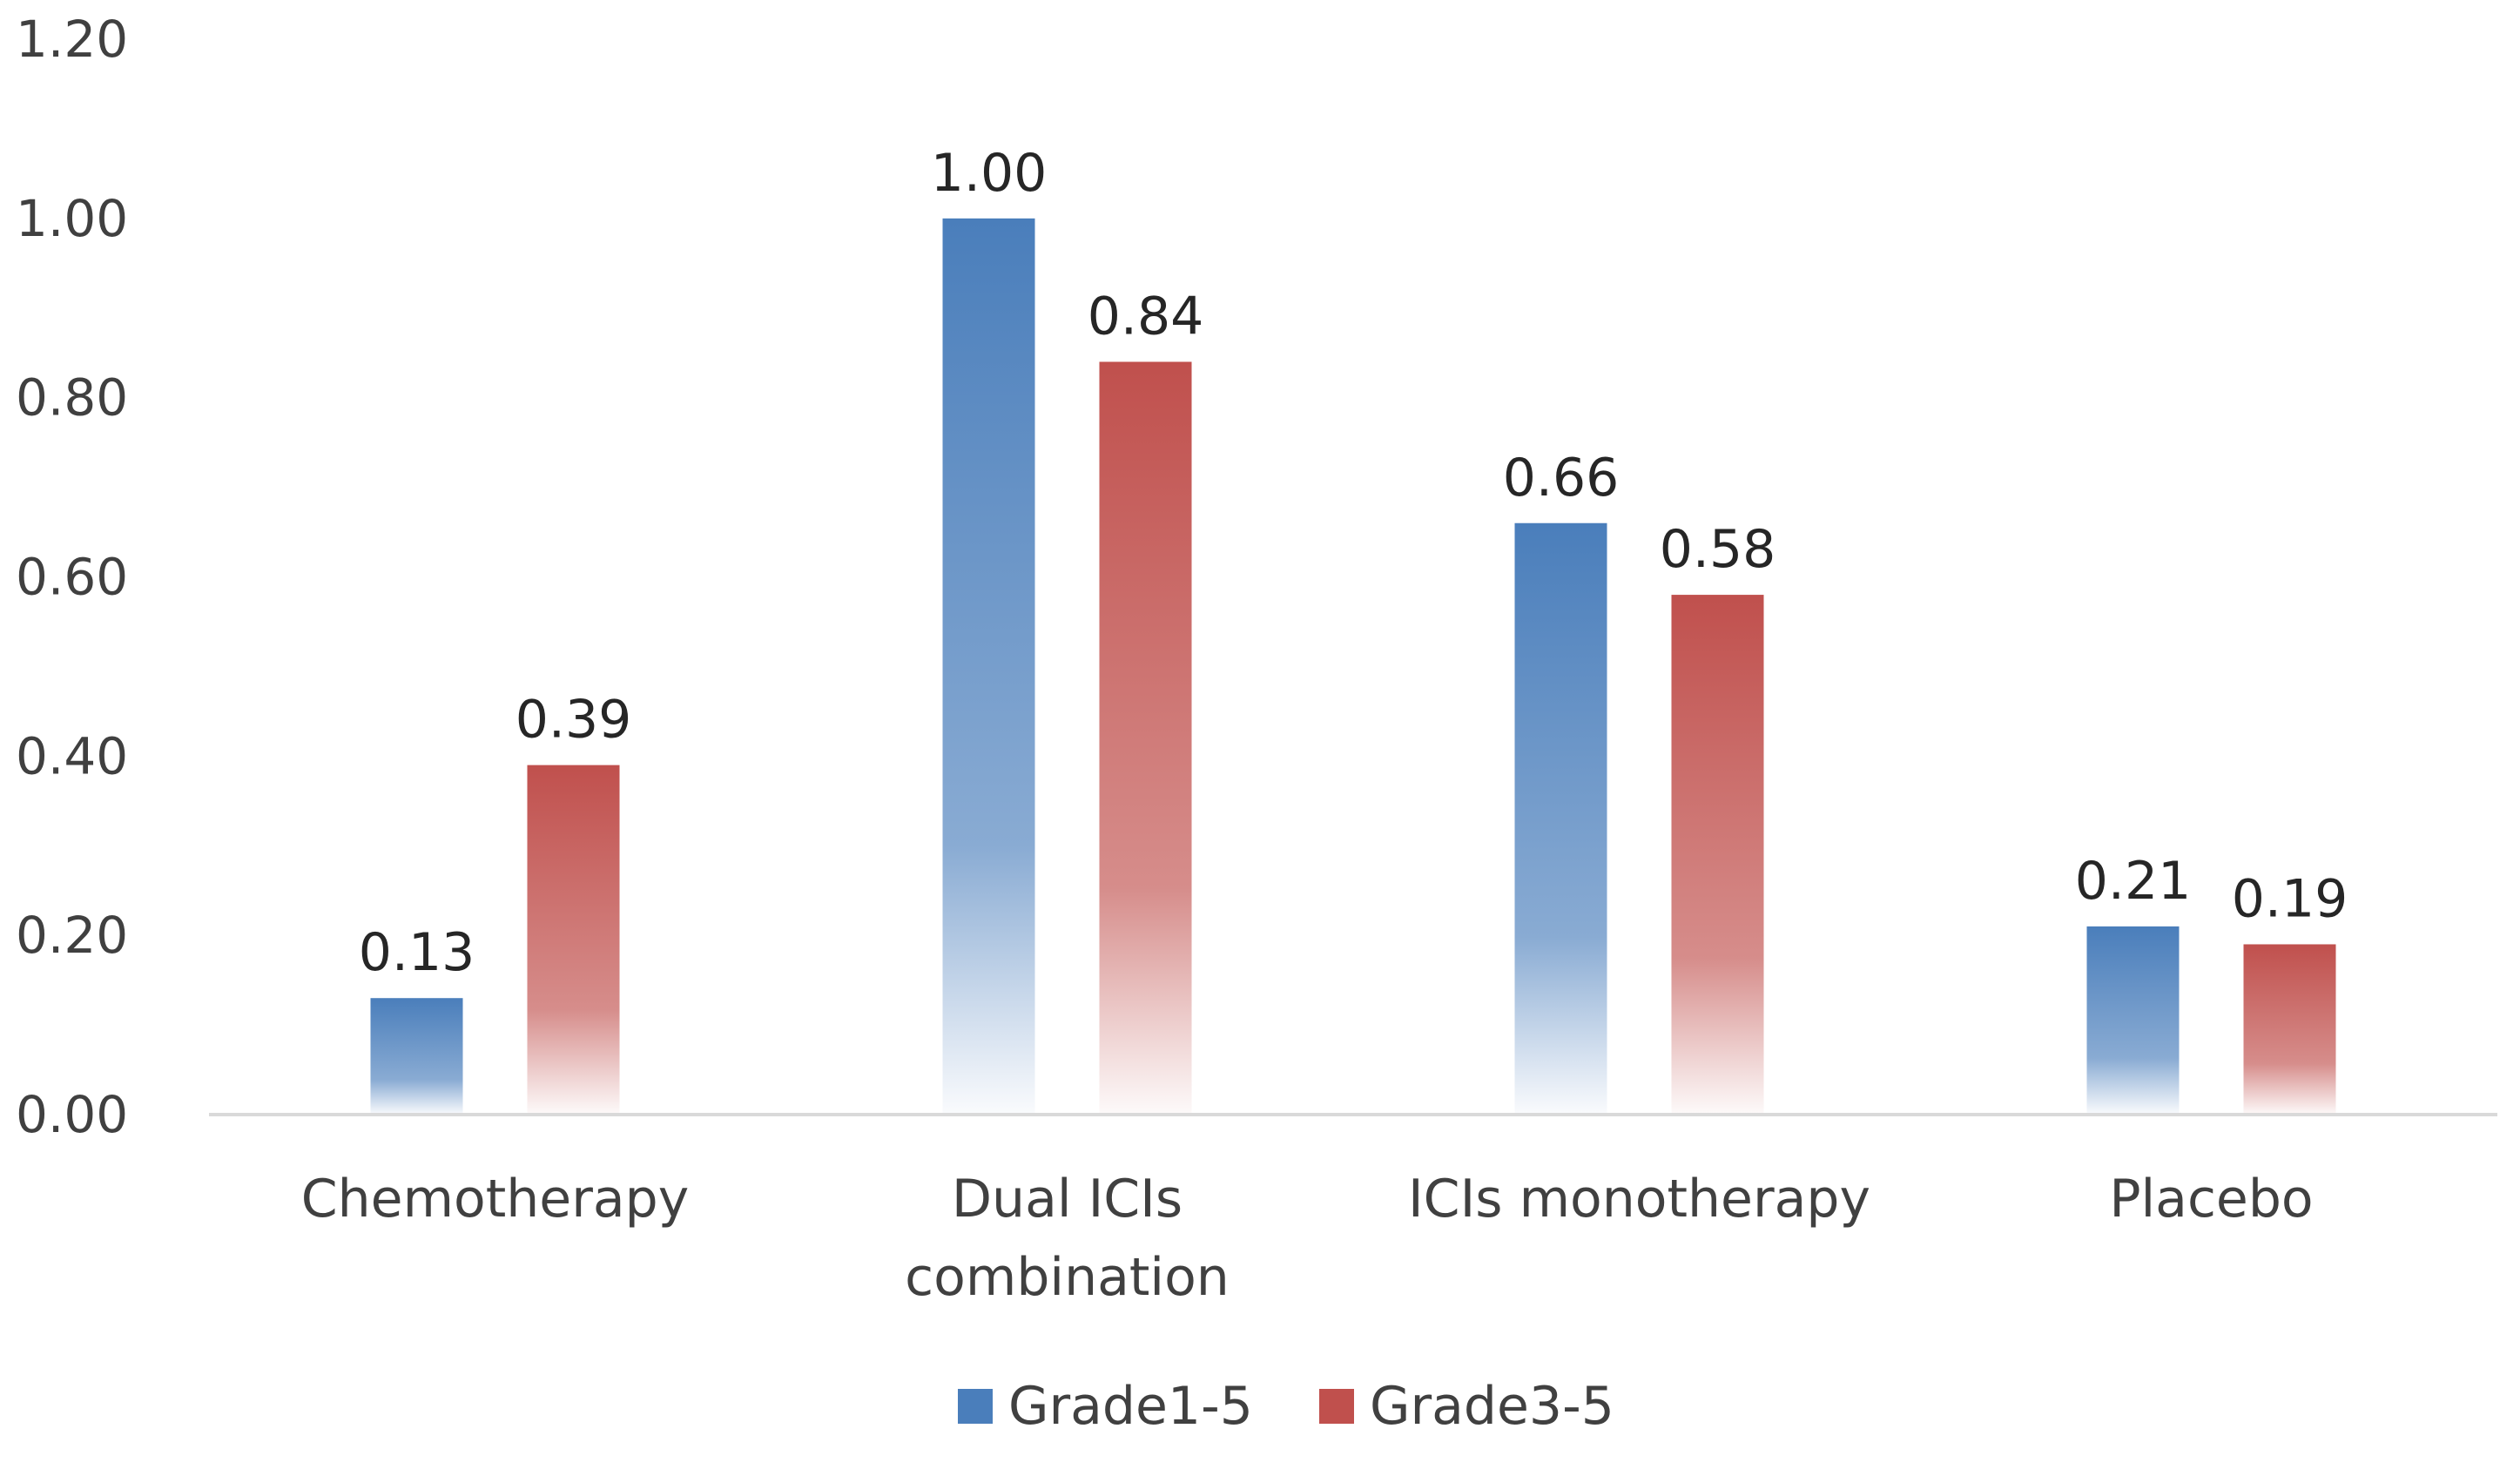  Describe the element at coordinates (1286, 1406) in the screenshot. I see `legend: Grade1-5 Grade3-5` at that location.